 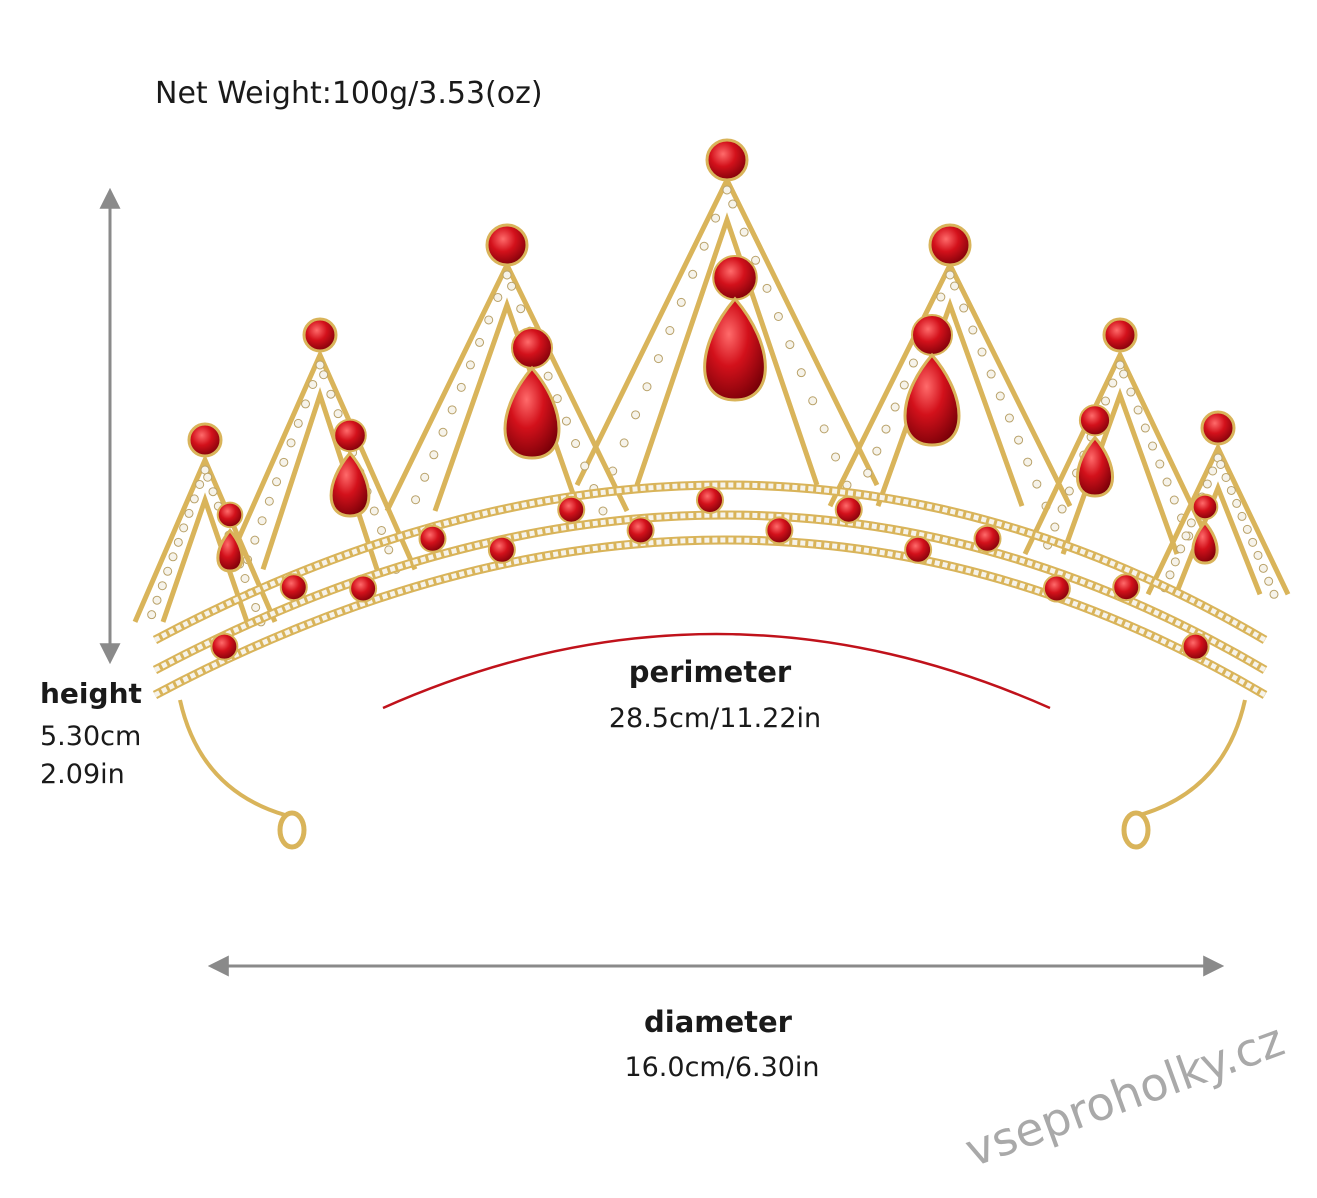 I want to click on tiara-ring, so click(x=1136, y=830).